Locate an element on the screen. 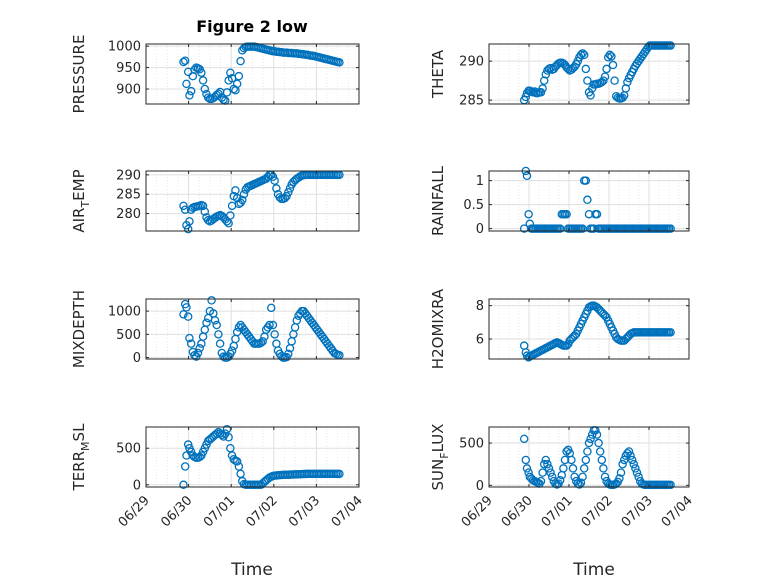 The image size is (778, 583). y-axis-label: TERRMSL is located at coordinates (81, 457).